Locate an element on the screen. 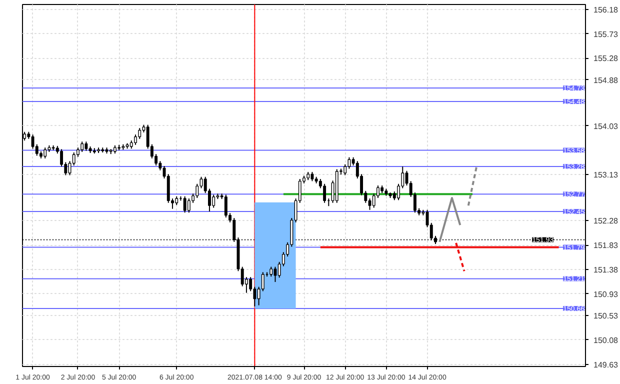  y-tick-label: 150.93 is located at coordinates (606, 294).